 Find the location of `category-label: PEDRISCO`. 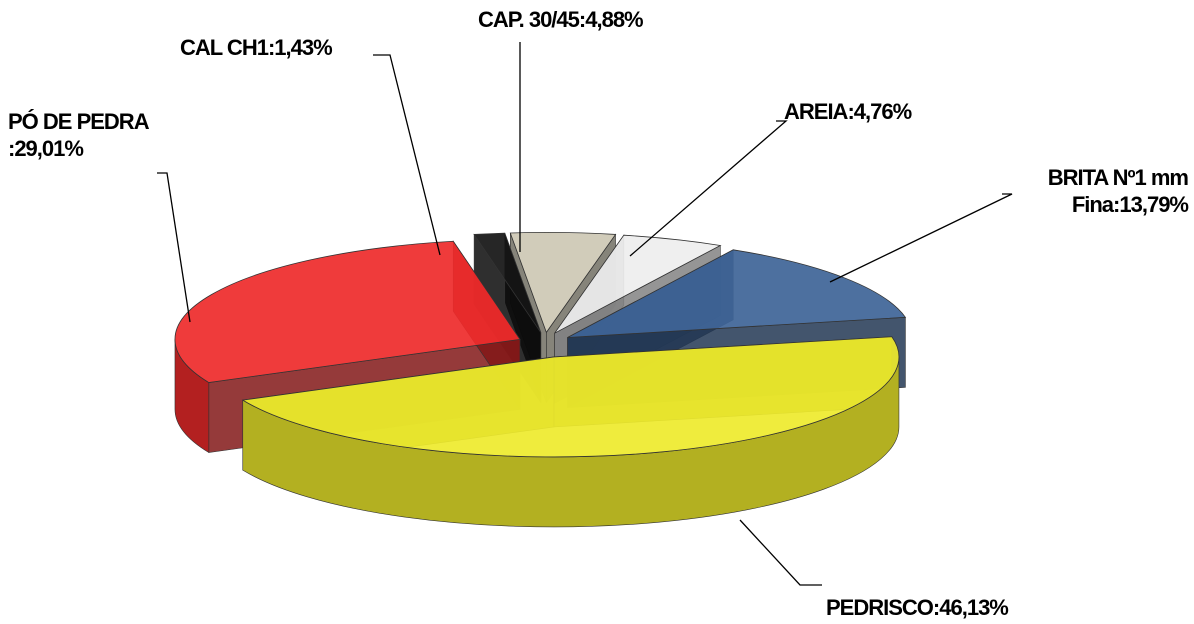

category-label: PEDRISCO is located at coordinates (880, 607).